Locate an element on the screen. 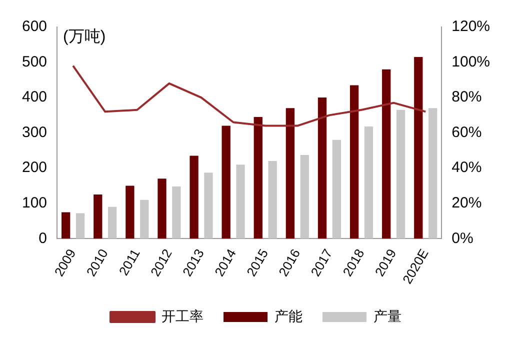  y-tick-label: 300 is located at coordinates (35, 132).